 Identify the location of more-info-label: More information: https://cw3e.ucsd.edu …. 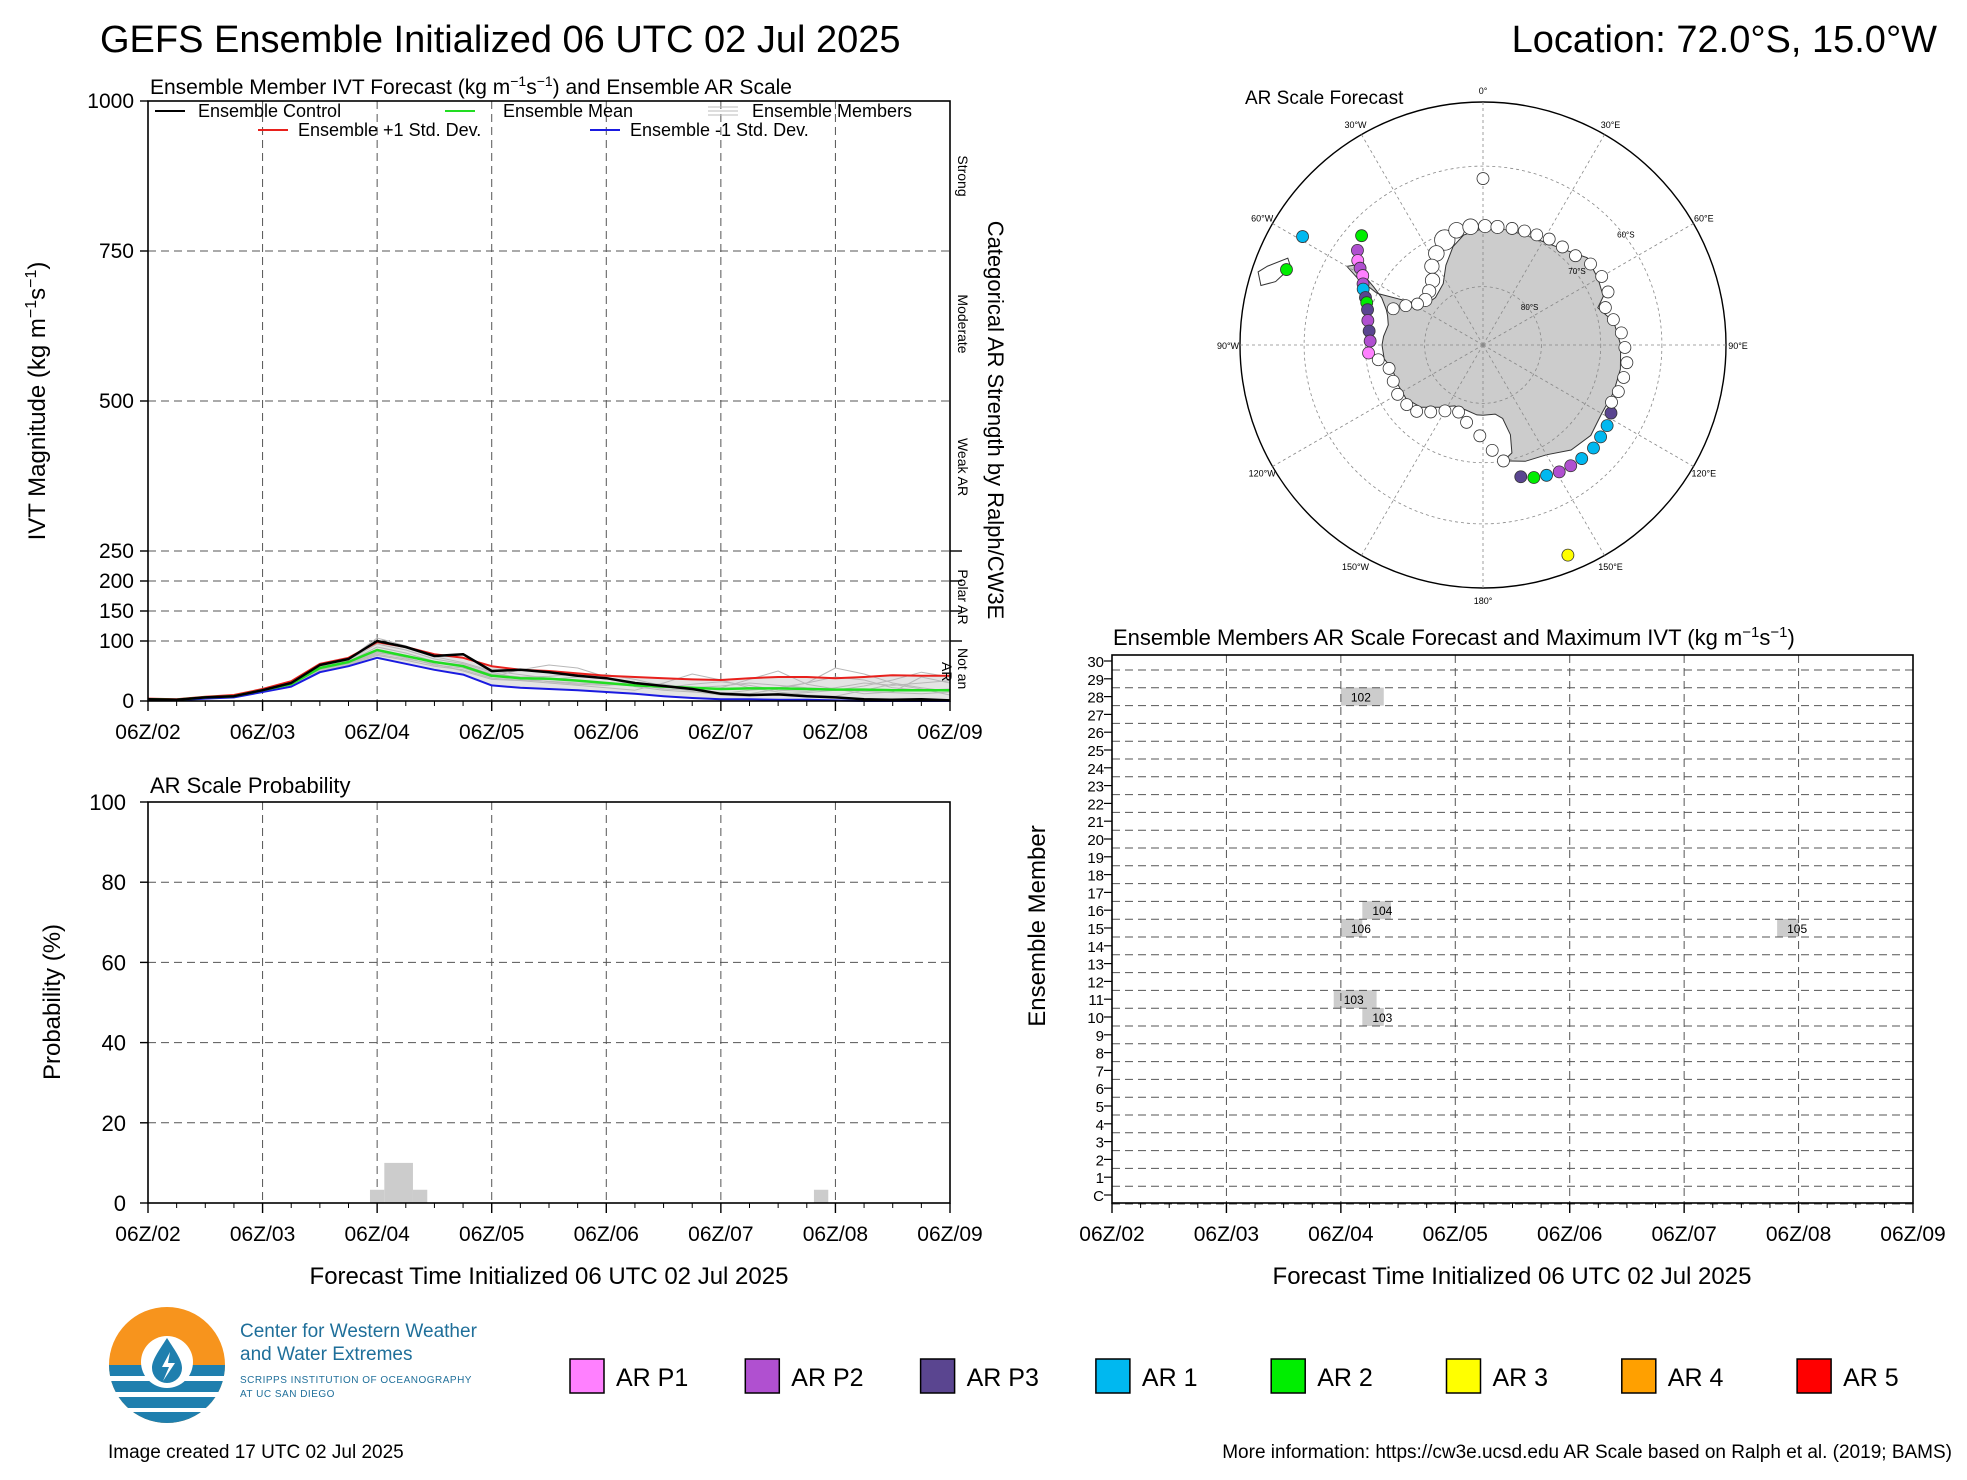
(1587, 1452).